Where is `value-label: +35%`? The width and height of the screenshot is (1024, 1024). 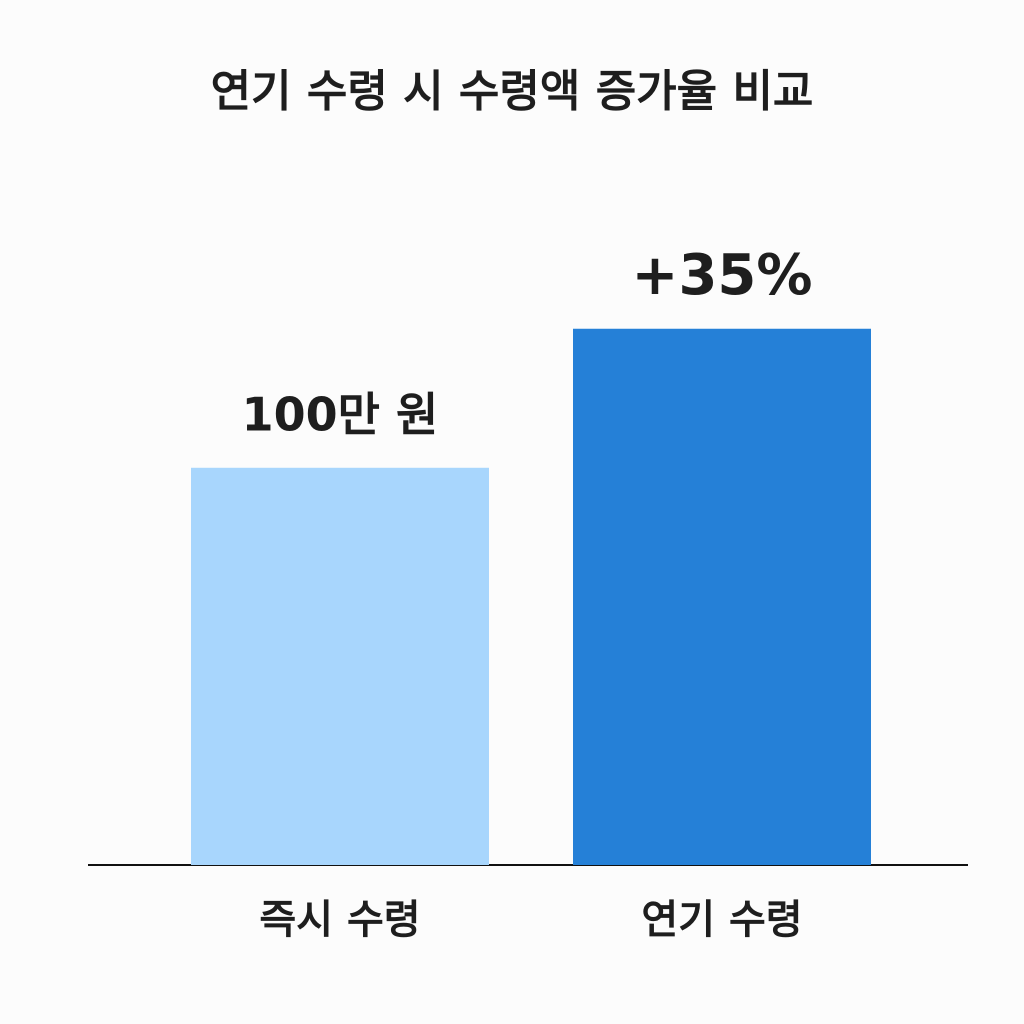
value-label: +35% is located at coordinates (722, 275).